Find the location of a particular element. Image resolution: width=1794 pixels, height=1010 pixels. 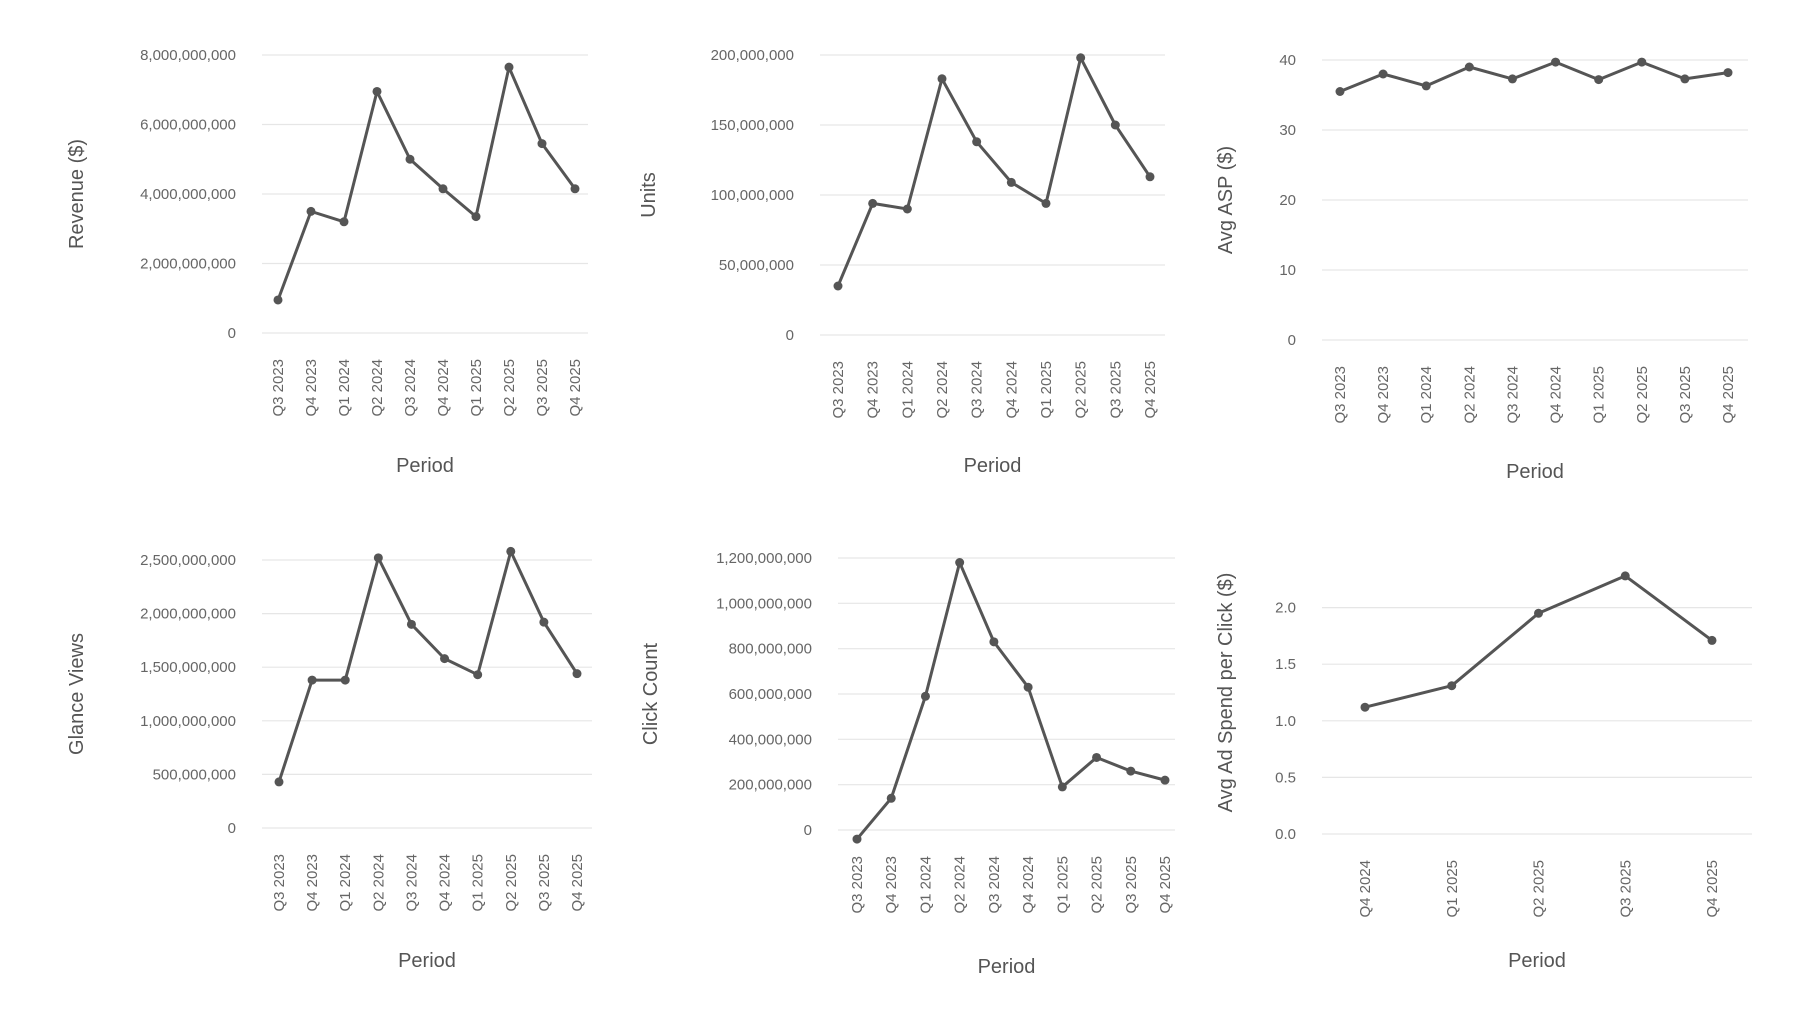

y-tick-label: 500,000,000 is located at coordinates (194, 774).